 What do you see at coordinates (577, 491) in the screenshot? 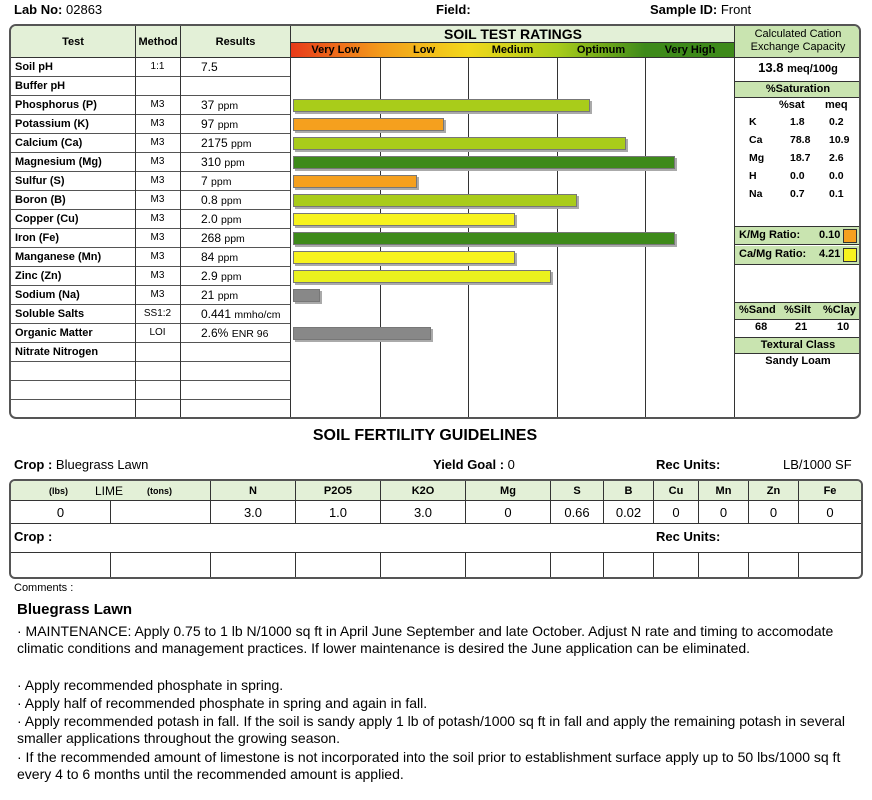
I see `nutrient-header: S` at bounding box center [577, 491].